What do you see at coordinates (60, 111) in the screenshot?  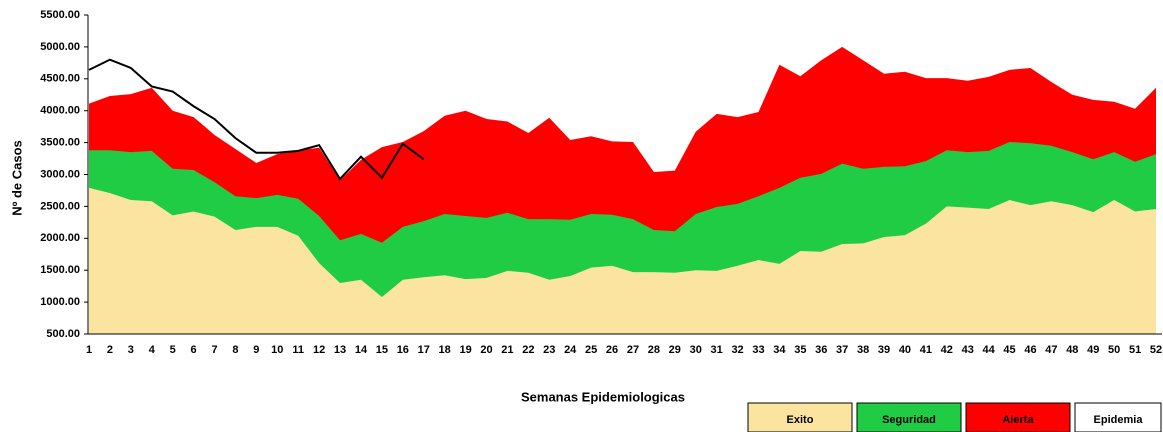 I see `y-tick-label: 4000.00` at bounding box center [60, 111].